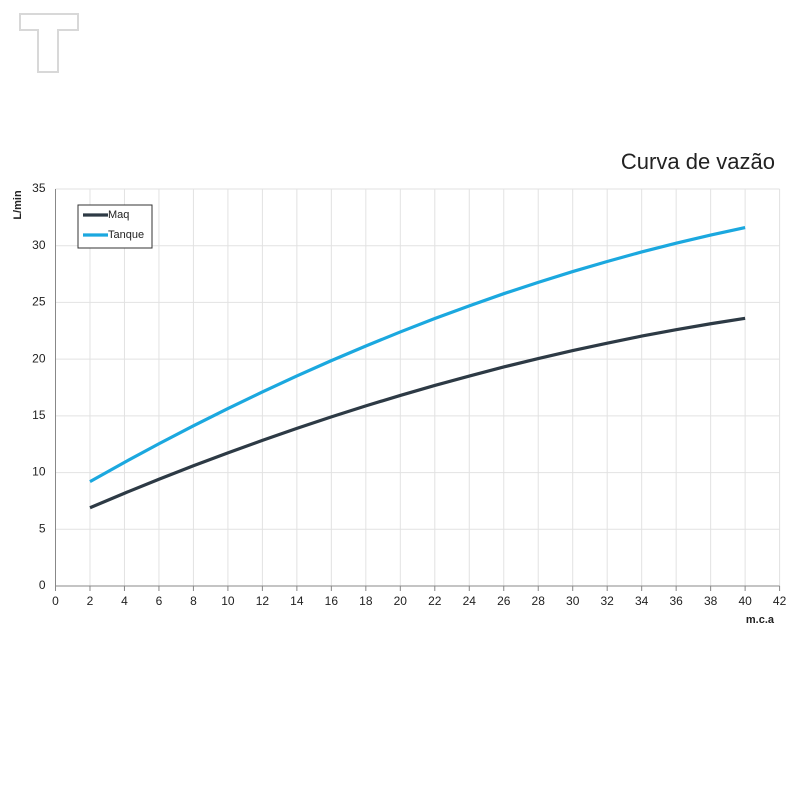 The image size is (800, 800). Describe the element at coordinates (760, 620) in the screenshot. I see `x-axis-label: m.c.a` at that location.